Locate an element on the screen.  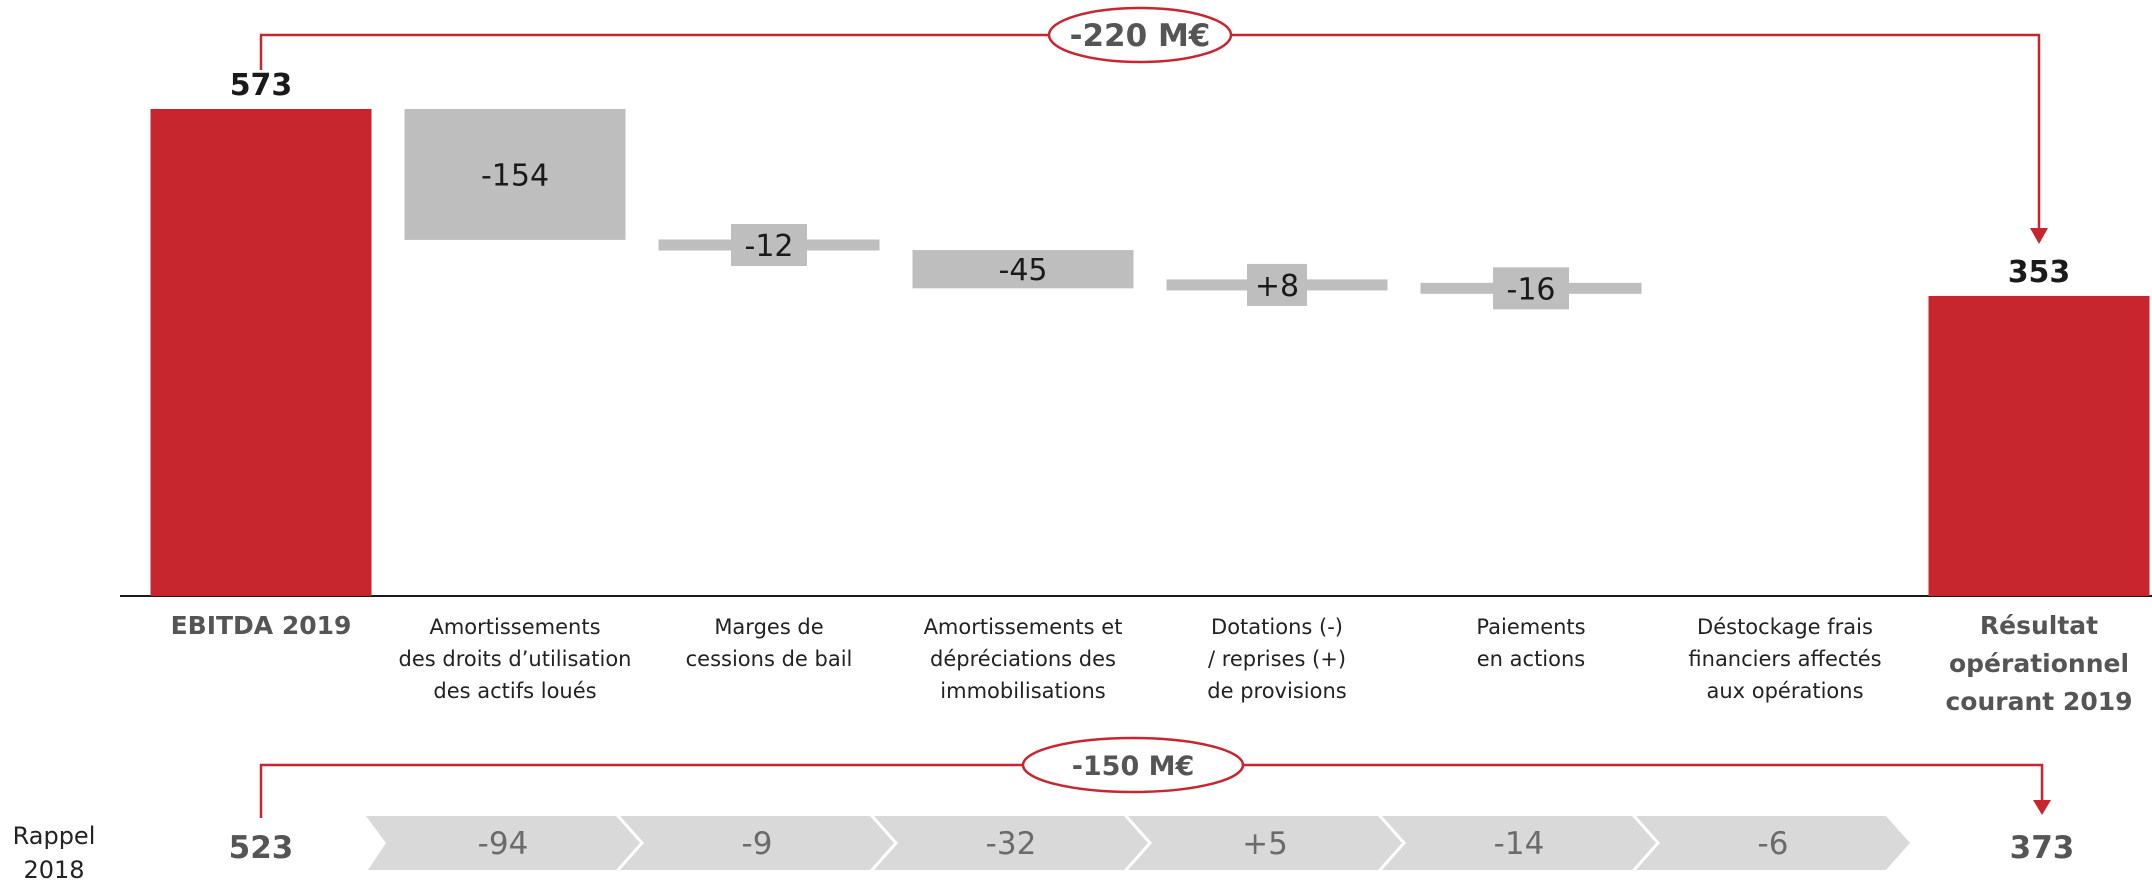
category-label: Dotations (-) is located at coordinates (1277, 627).